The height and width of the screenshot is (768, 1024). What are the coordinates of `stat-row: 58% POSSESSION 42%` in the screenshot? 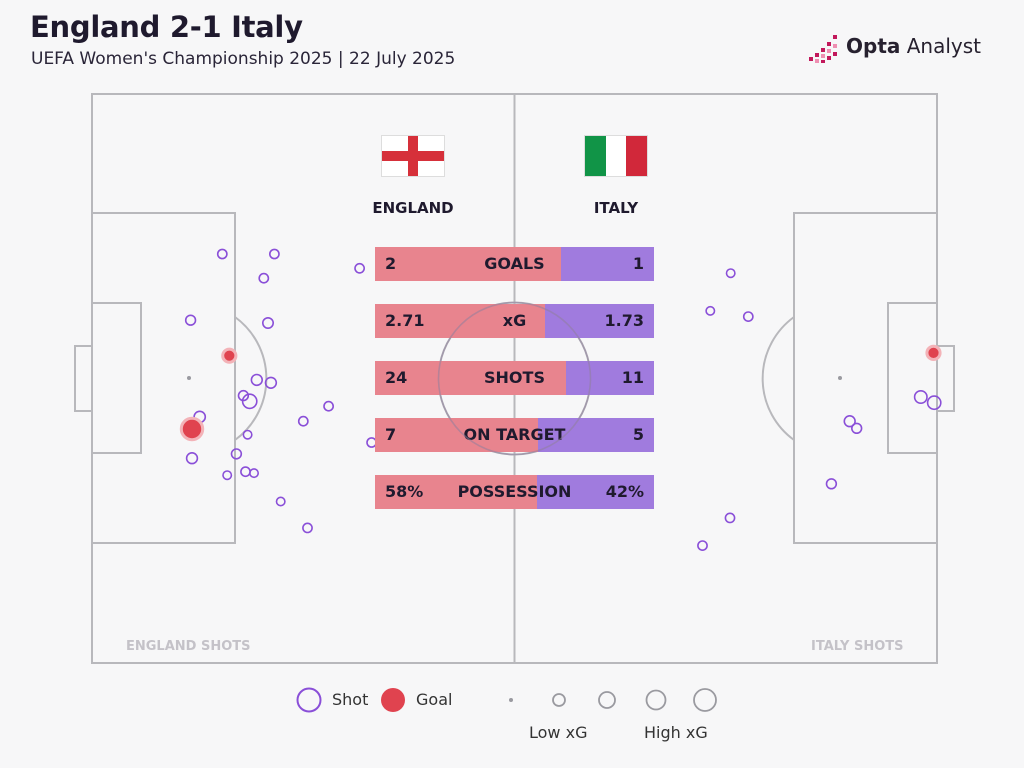 It's located at (514, 492).